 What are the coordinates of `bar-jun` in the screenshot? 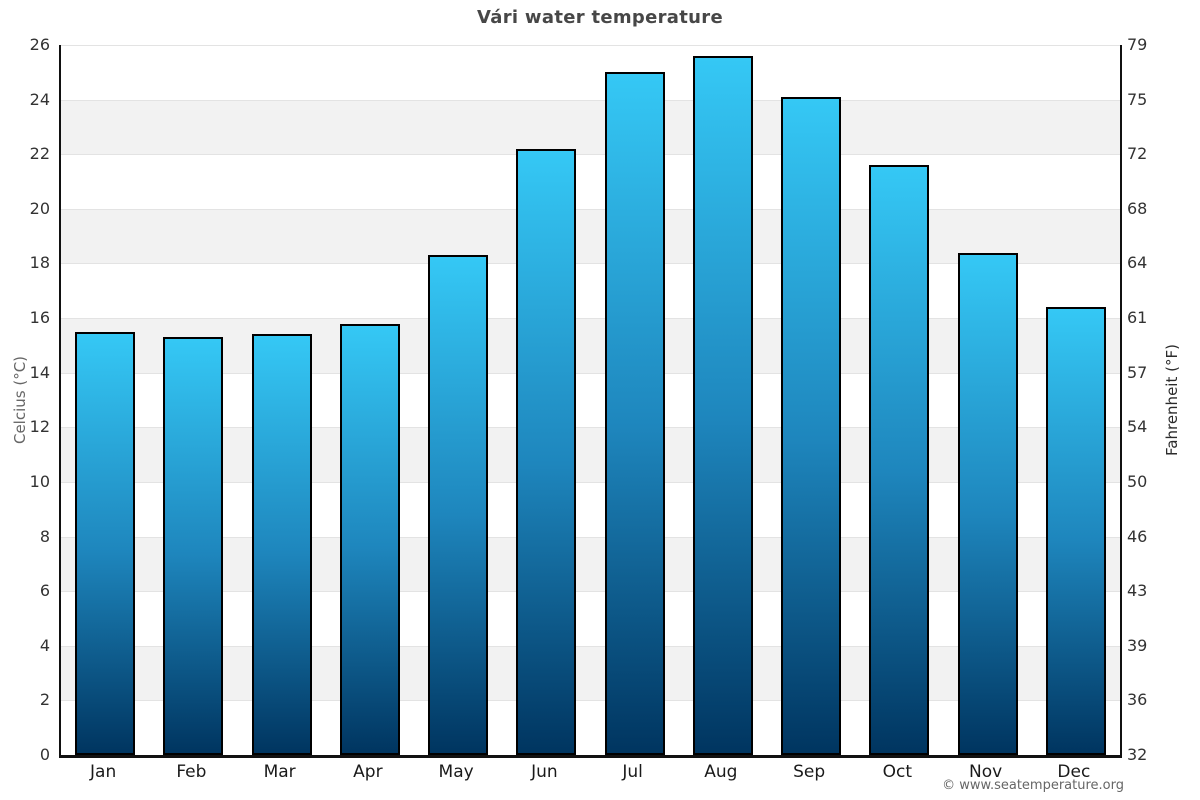 It's located at (546, 452).